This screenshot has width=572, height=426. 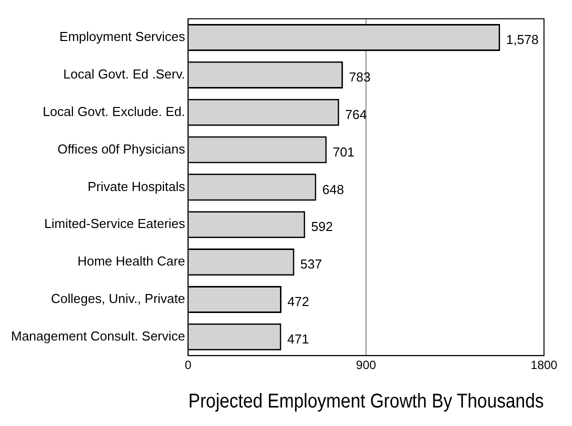 What do you see at coordinates (322, 226) in the screenshot?
I see `data-label: 592` at bounding box center [322, 226].